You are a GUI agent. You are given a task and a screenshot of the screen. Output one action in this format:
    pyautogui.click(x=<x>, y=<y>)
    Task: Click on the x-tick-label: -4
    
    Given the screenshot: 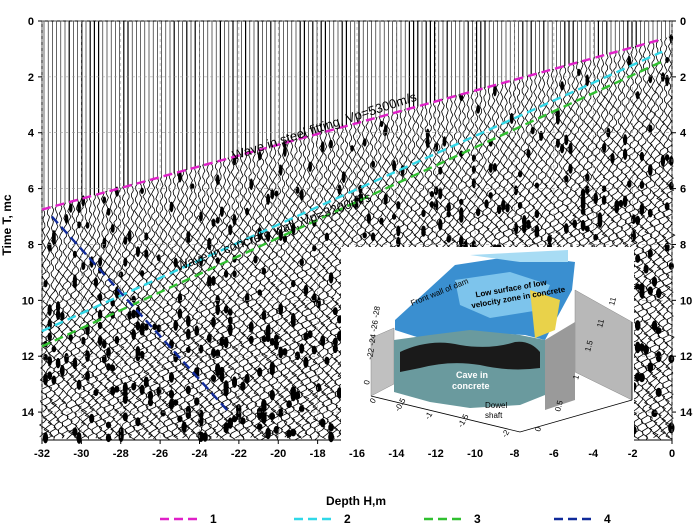 What is the action you would take?
    pyautogui.click(x=593, y=454)
    